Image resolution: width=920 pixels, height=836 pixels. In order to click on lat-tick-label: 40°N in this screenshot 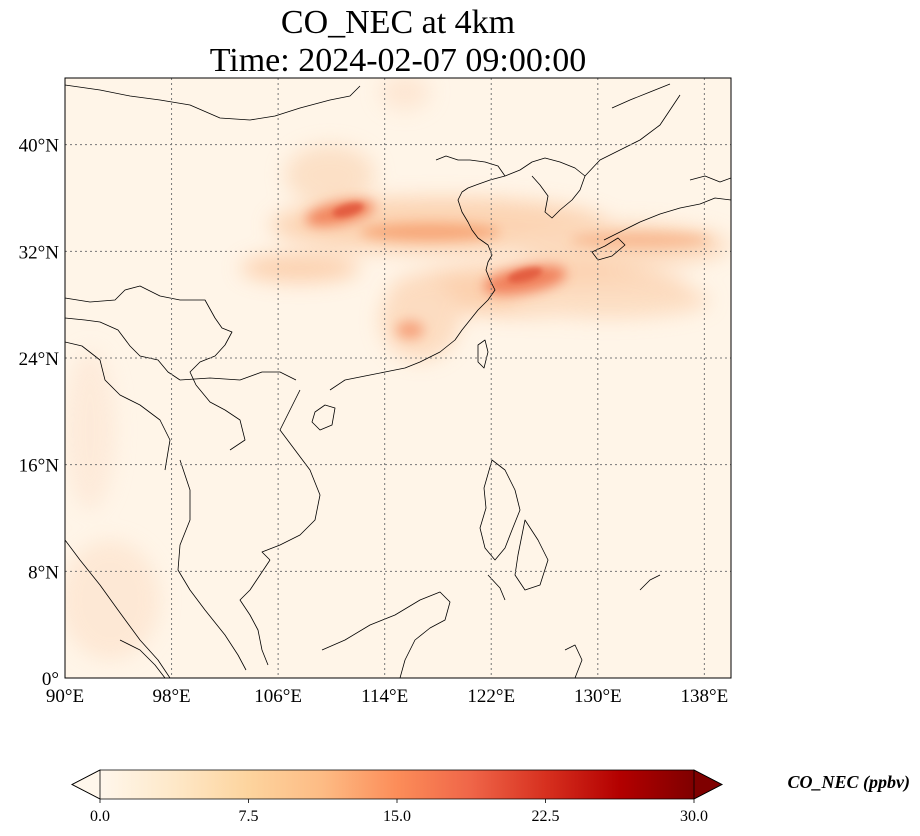, I will do `click(39, 146)`.